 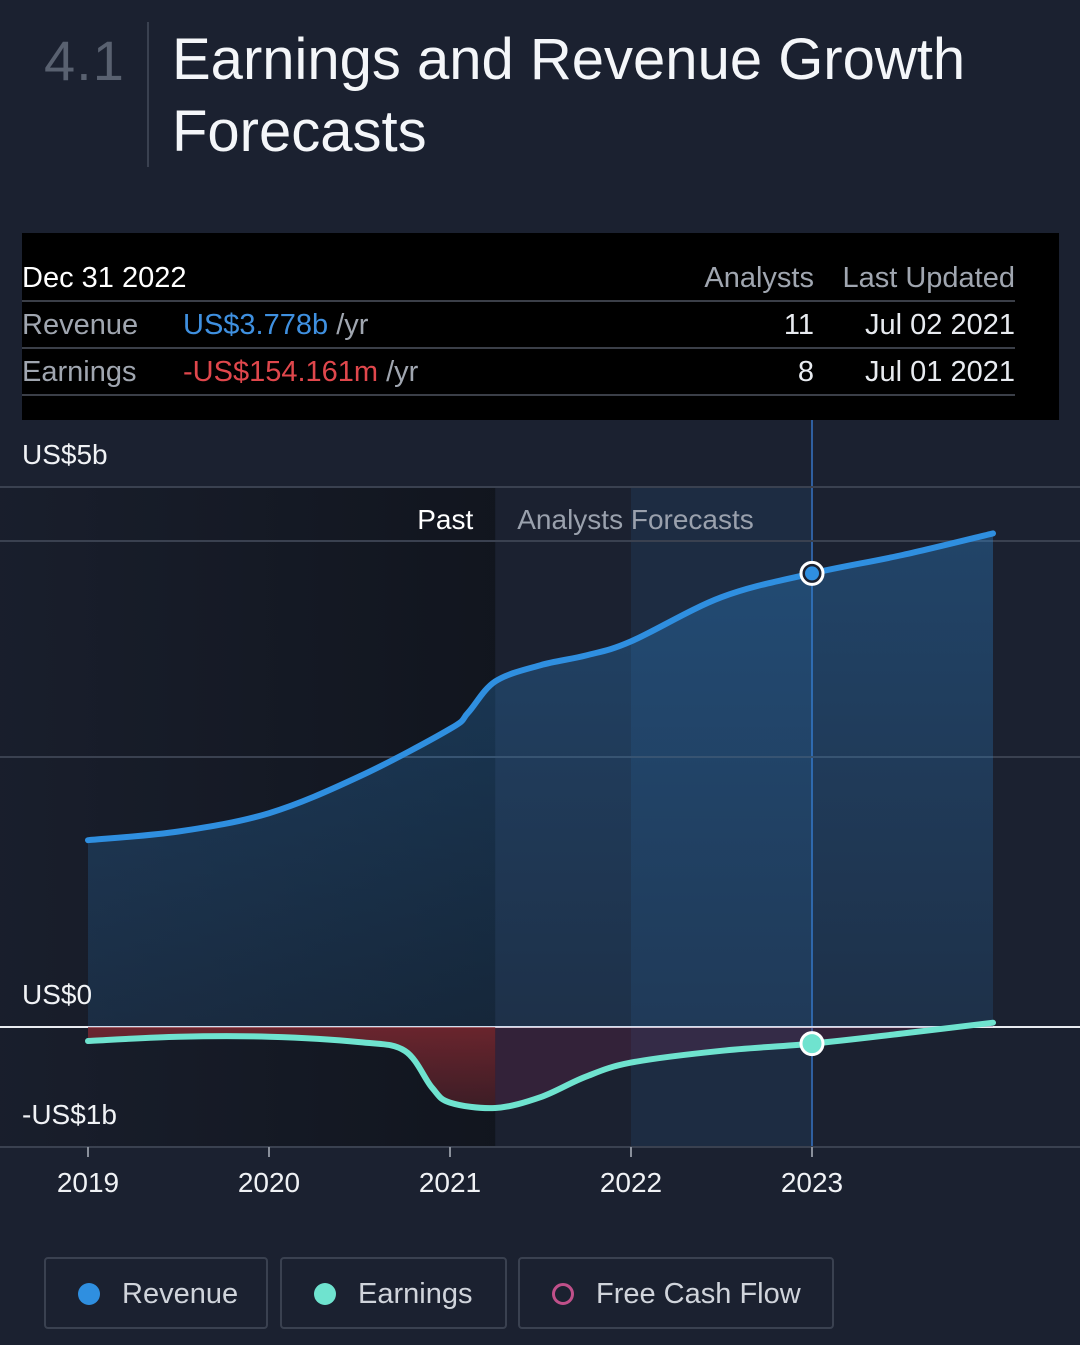 I want to click on legend-toggle-earnings: Earnings, so click(x=393, y=1293).